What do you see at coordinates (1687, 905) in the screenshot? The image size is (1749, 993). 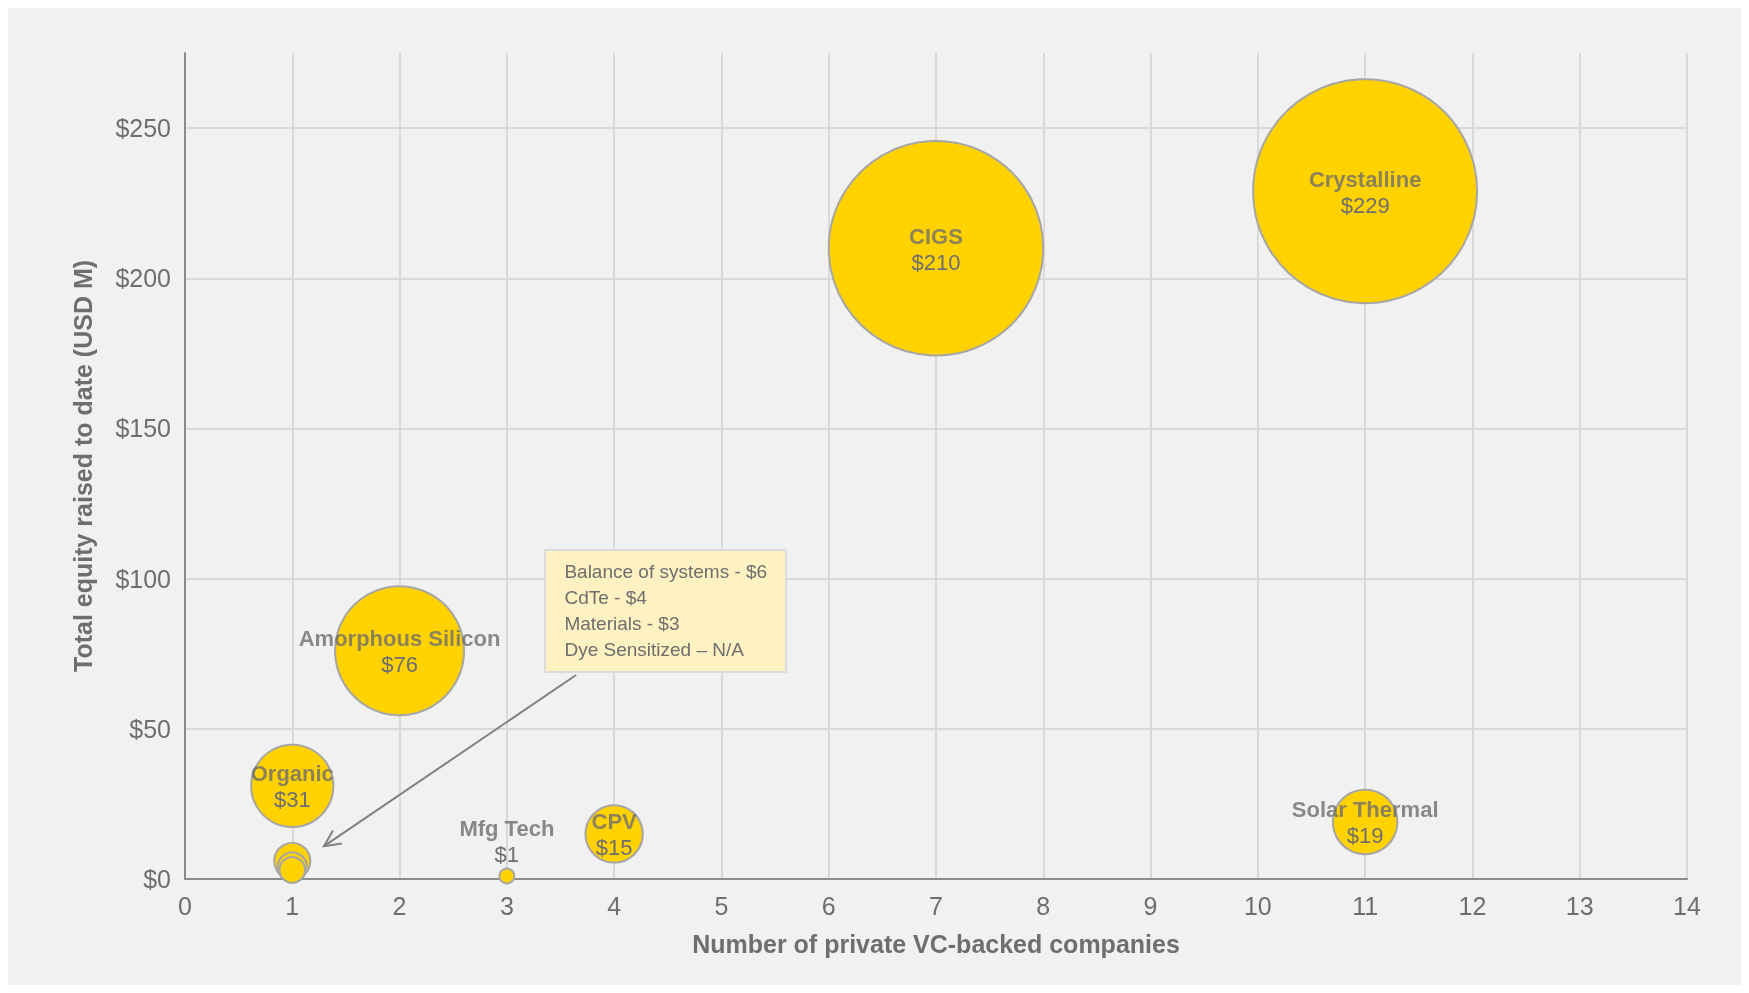 I see `x-tick-label: 14` at bounding box center [1687, 905].